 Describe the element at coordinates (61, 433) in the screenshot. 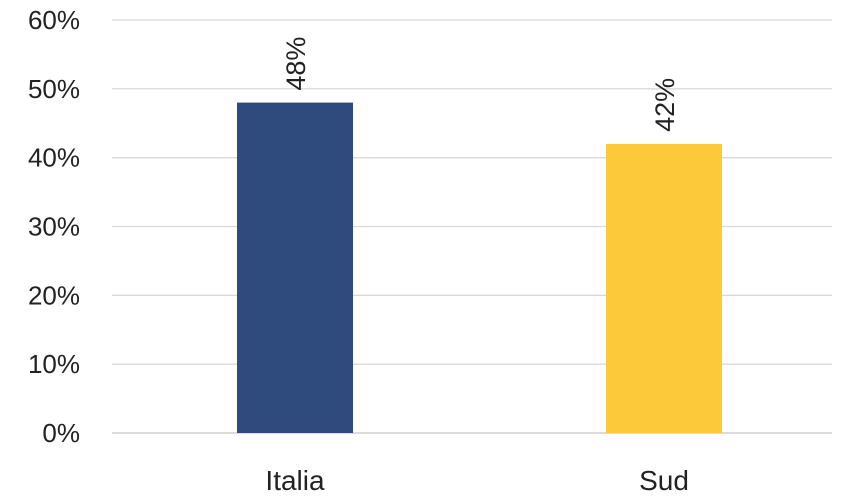

I see `y-tick-label: 0%` at that location.